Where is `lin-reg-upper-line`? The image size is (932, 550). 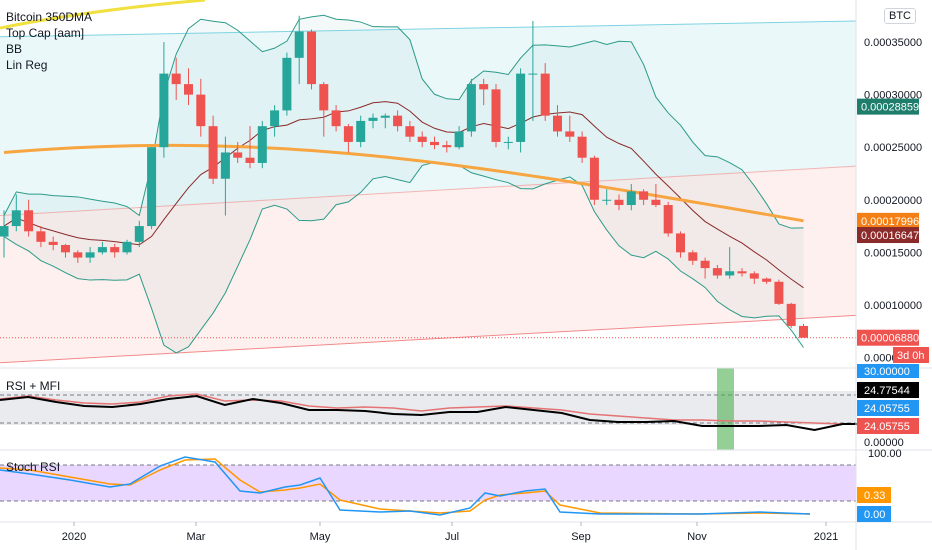
lin-reg-upper-line is located at coordinates (428, 29).